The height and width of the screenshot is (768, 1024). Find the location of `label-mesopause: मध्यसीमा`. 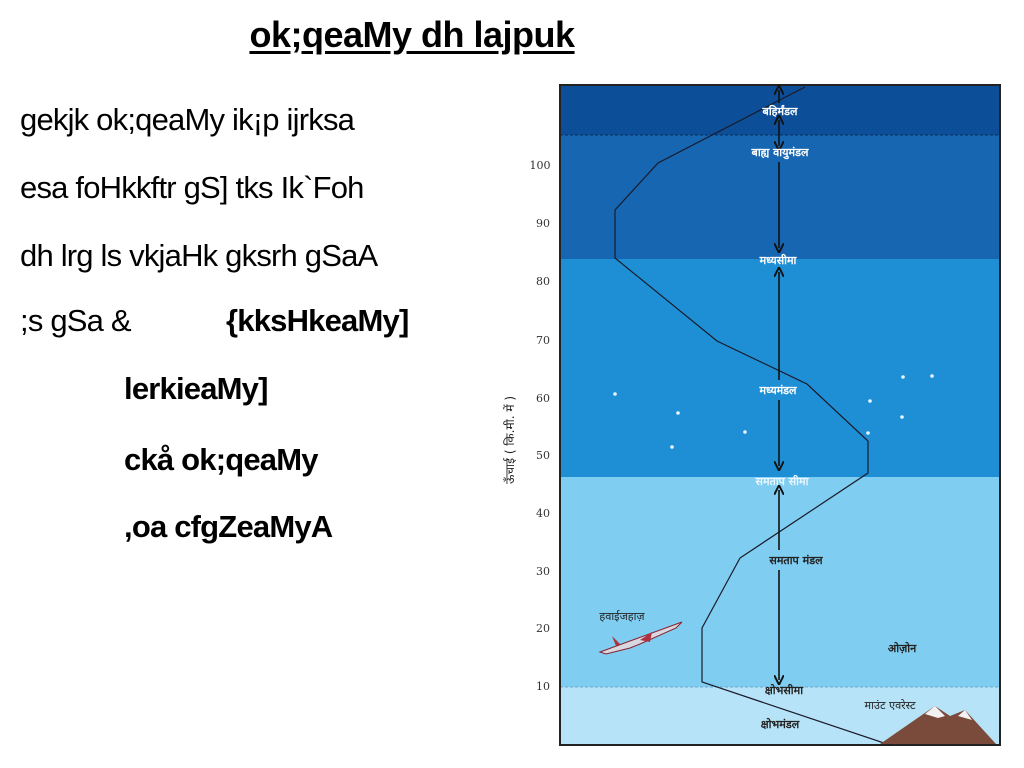

label-mesopause: मध्यसीमा is located at coordinates (778, 260).